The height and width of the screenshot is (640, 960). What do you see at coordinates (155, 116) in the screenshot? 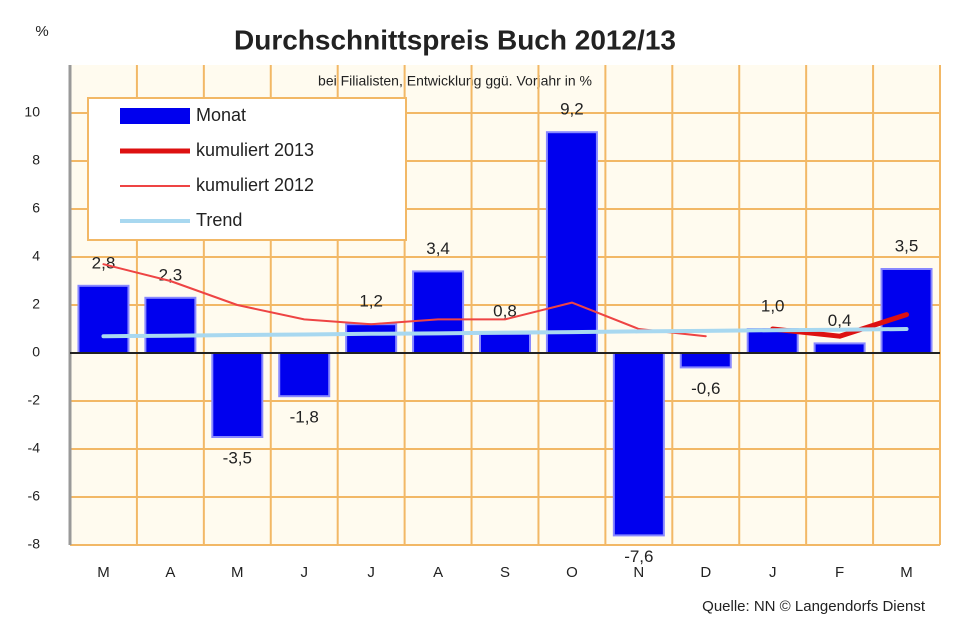
I see `legend-swatch` at bounding box center [155, 116].